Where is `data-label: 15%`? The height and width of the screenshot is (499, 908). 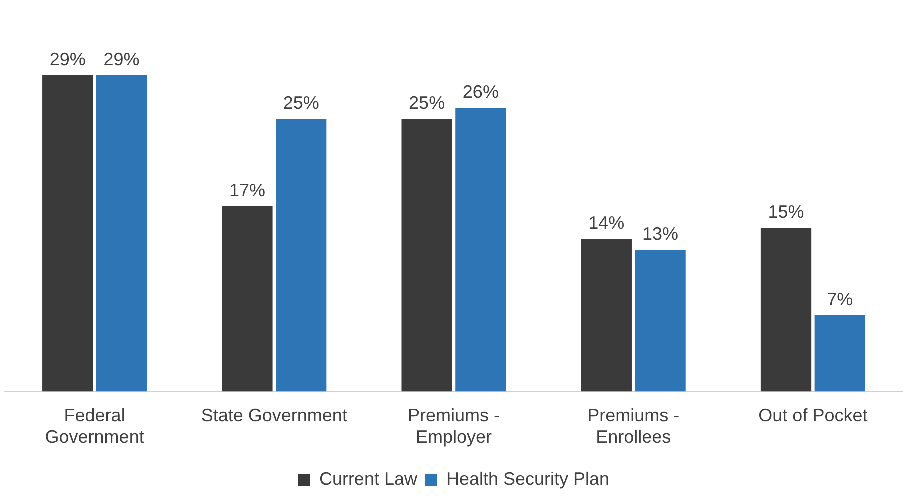
data-label: 15% is located at coordinates (786, 212).